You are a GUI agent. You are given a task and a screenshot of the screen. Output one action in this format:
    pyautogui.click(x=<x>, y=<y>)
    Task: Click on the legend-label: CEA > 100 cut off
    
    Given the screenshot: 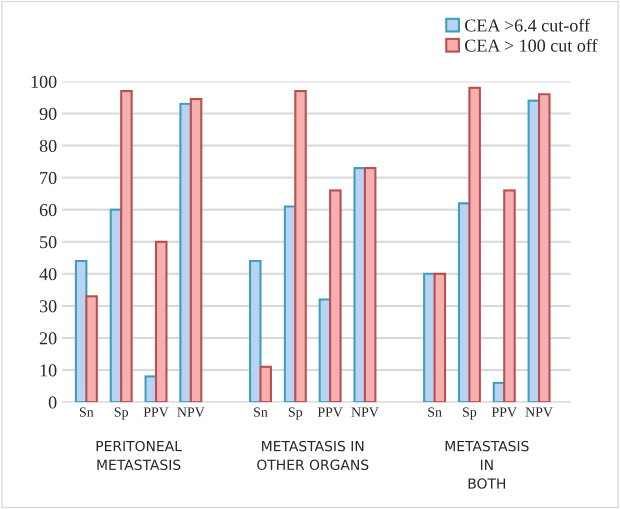 What is the action you would take?
    pyautogui.click(x=531, y=45)
    